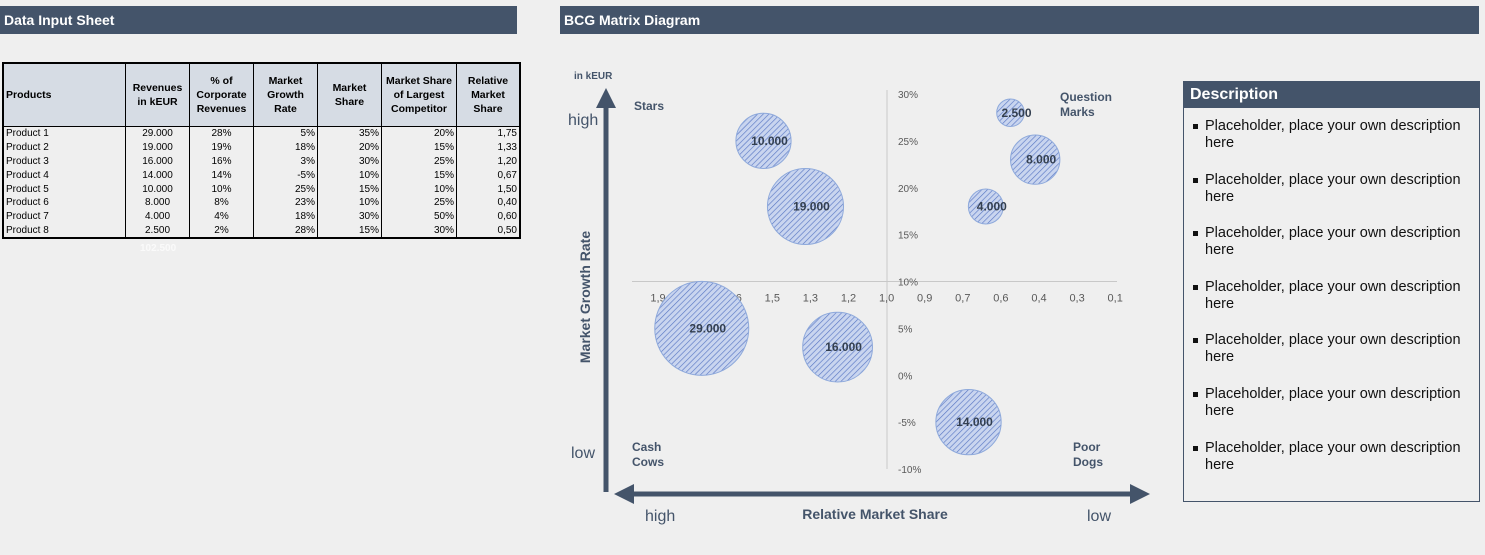 The height and width of the screenshot is (555, 1485). Describe the element at coordinates (886, 299) in the screenshot. I see `x-tick-label: 1,0` at that location.